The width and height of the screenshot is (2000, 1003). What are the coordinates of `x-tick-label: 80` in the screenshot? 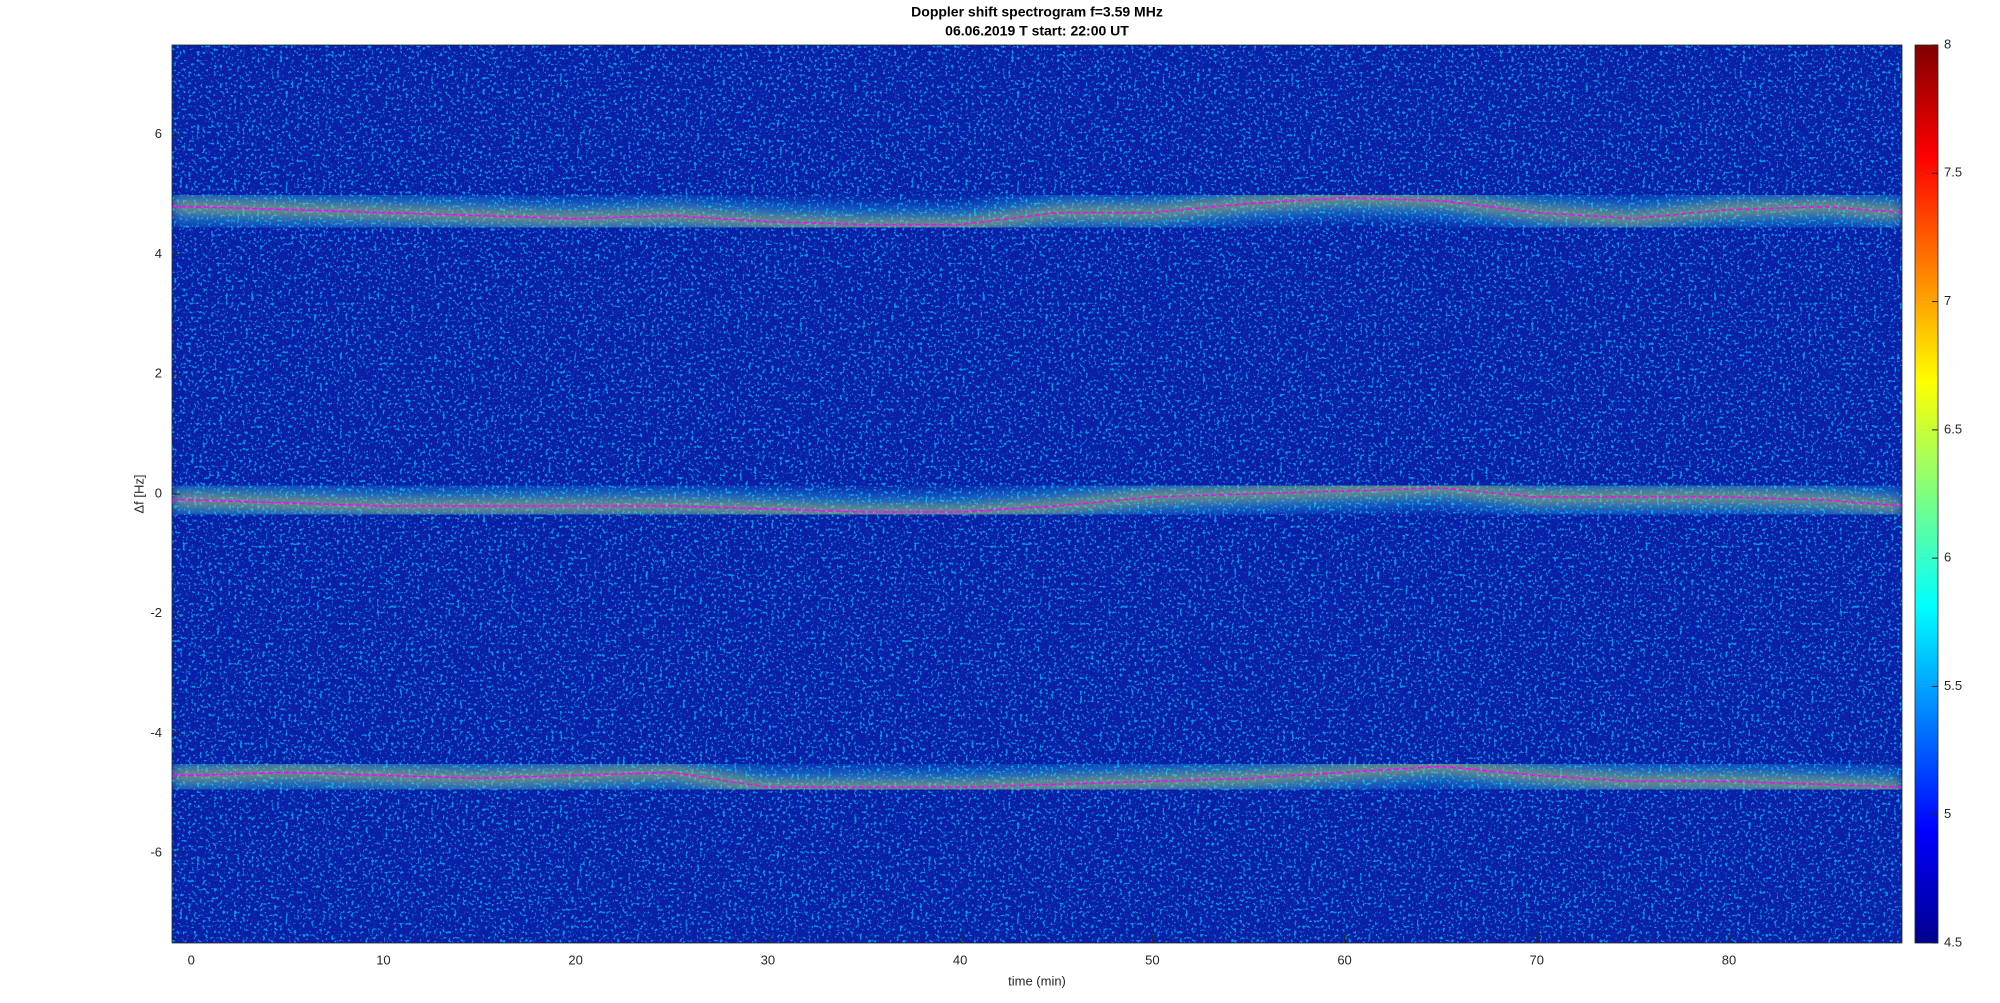 It's located at (1729, 959).